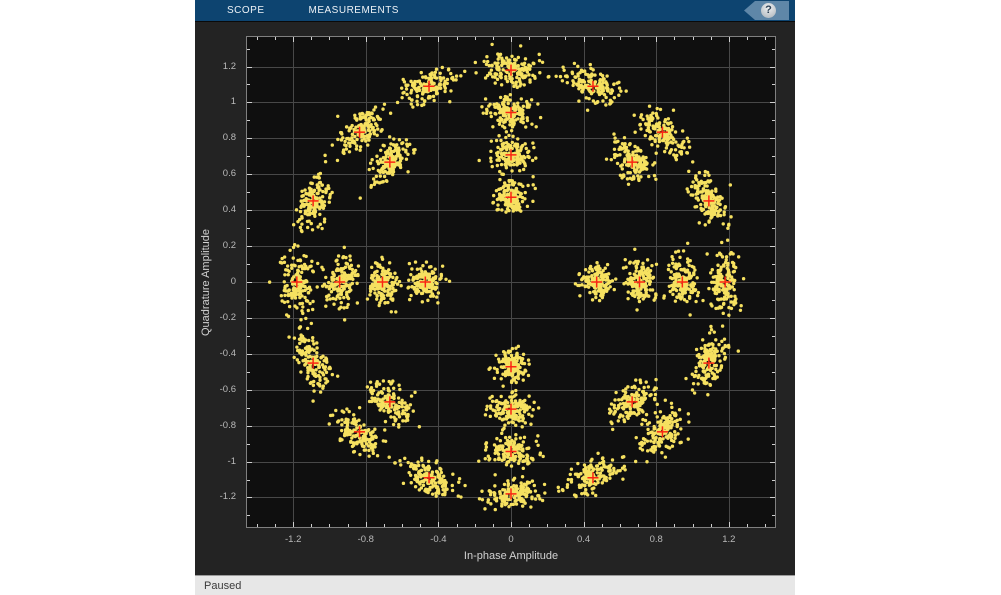 The width and height of the screenshot is (1001, 595). What do you see at coordinates (206, 282) in the screenshot?
I see `y-axis-label: Quadrature Amplitude` at bounding box center [206, 282].